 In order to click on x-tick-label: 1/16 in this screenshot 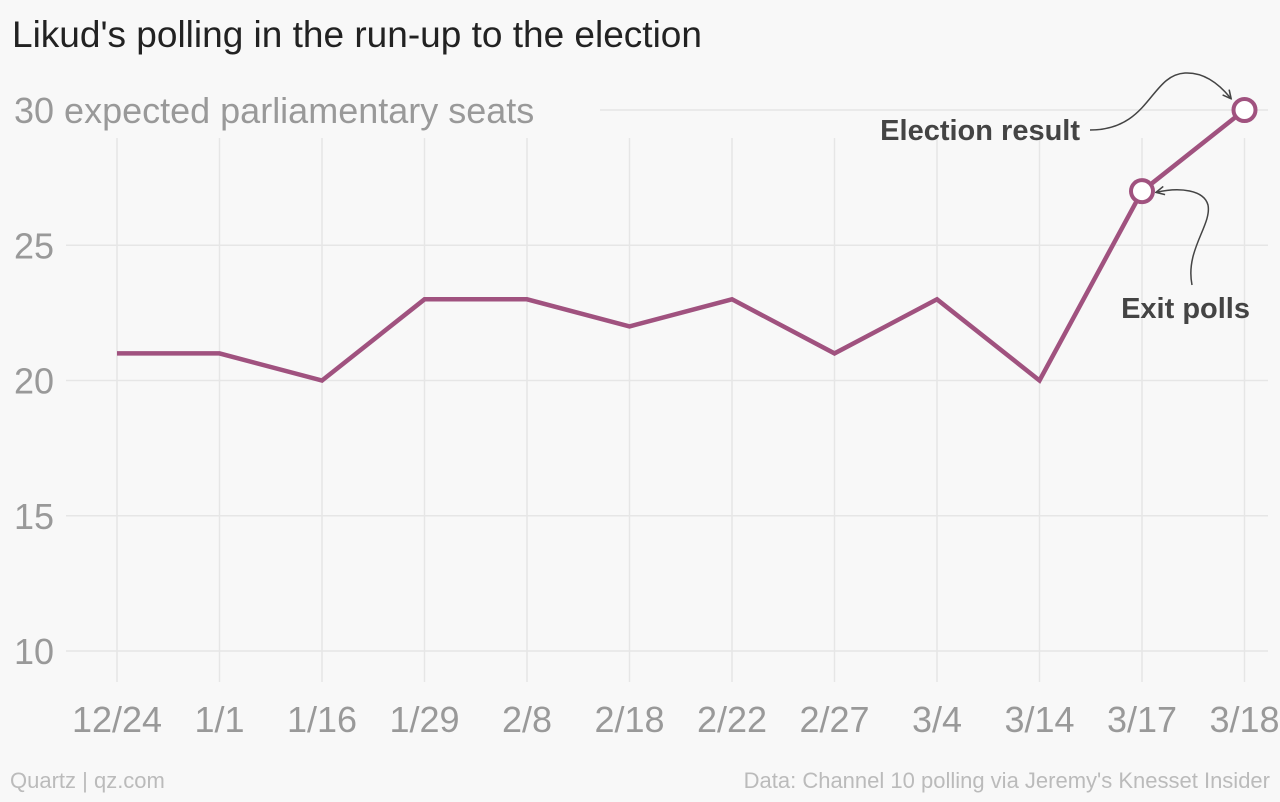, I will do `click(322, 719)`.